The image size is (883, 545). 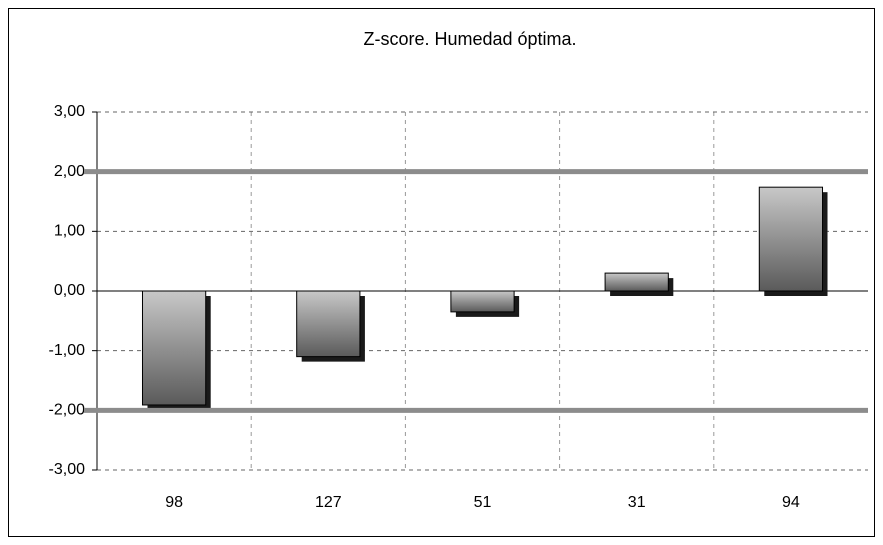 What do you see at coordinates (483, 502) in the screenshot?
I see `x-tick-label: 51` at bounding box center [483, 502].